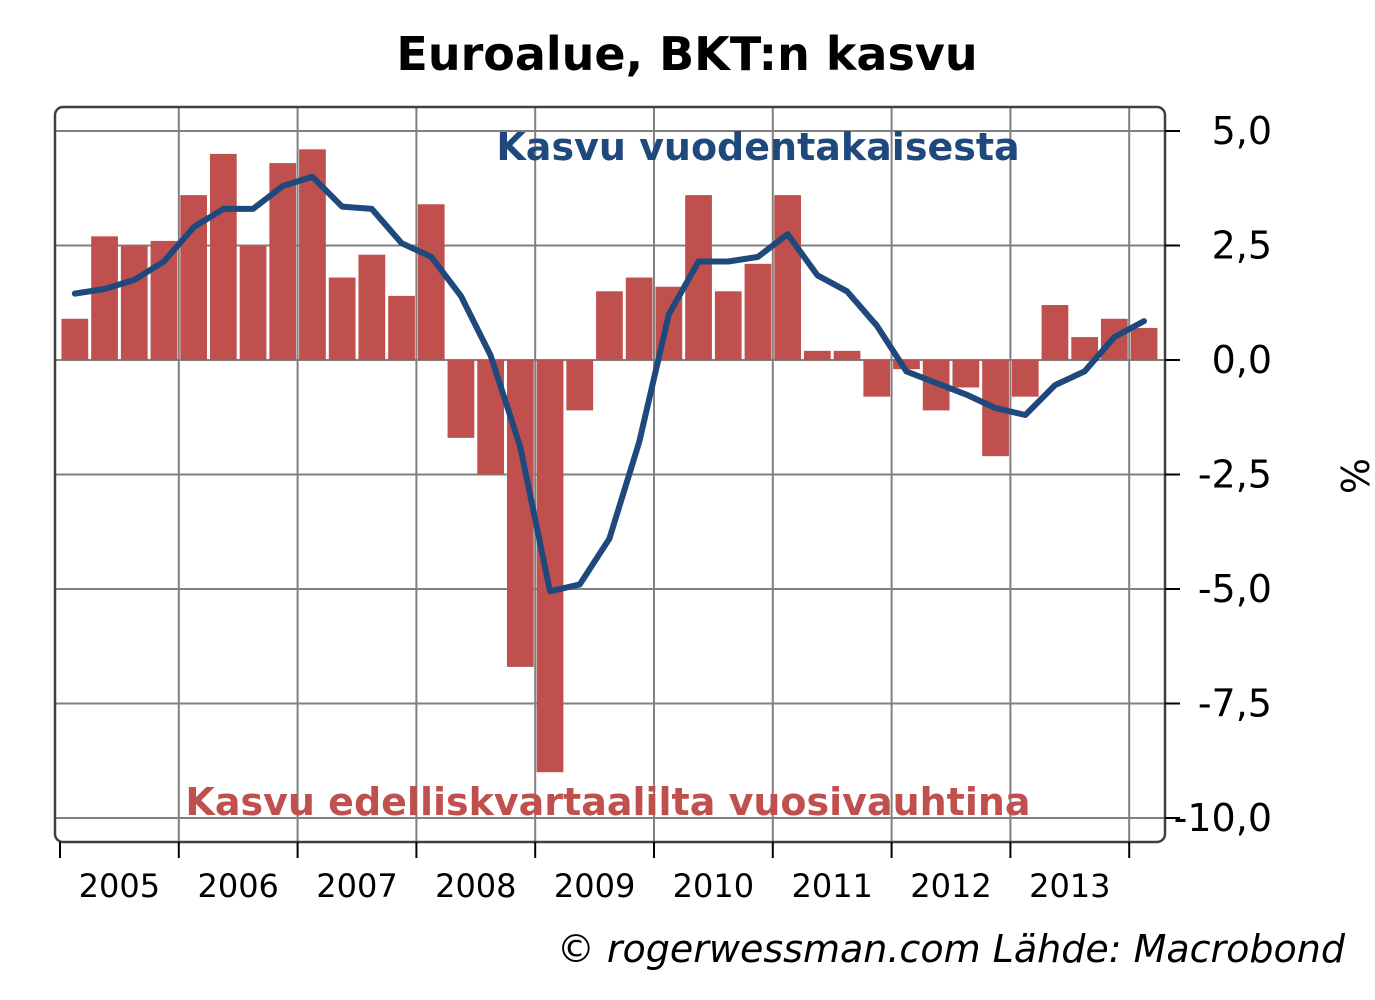  What do you see at coordinates (475, 886) in the screenshot?
I see `x-tick-label: 2008` at bounding box center [475, 886].